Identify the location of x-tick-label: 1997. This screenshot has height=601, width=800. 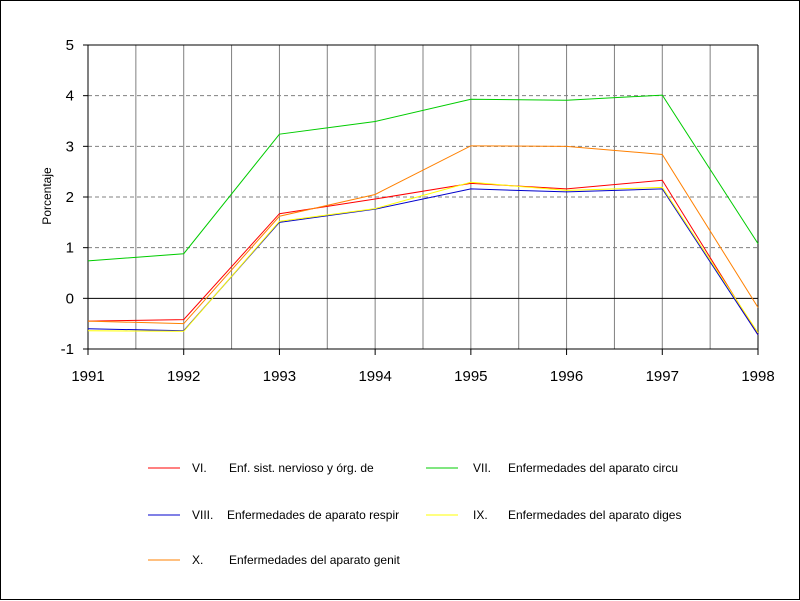
(662, 376).